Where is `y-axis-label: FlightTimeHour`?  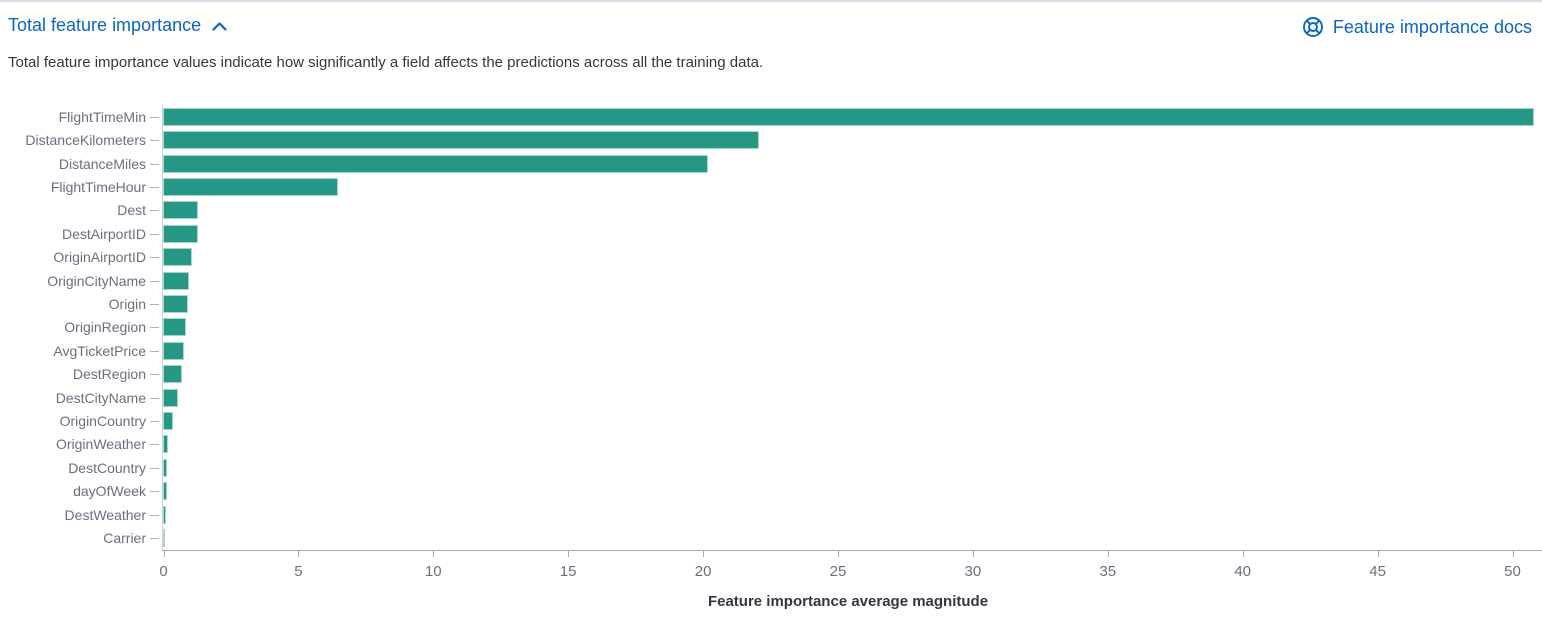 y-axis-label: FlightTimeHour is located at coordinates (98, 186).